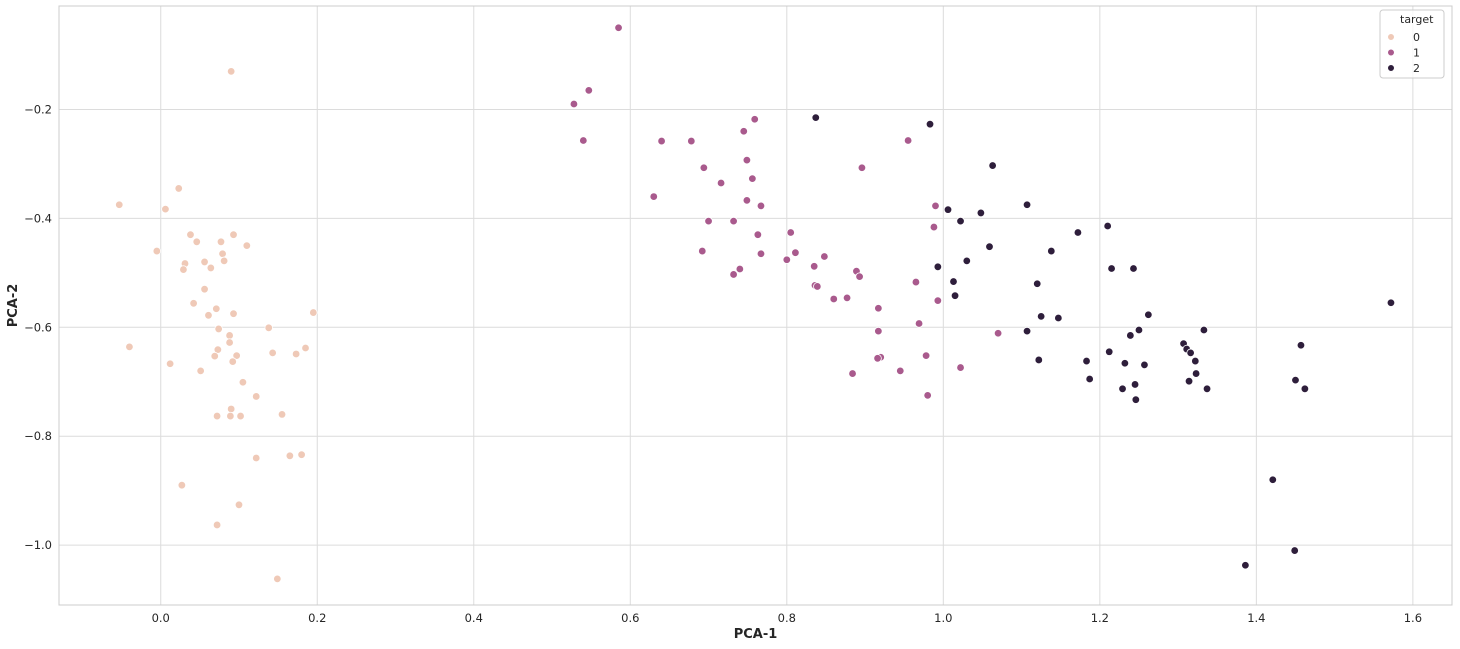 This screenshot has height=649, width=1460. What do you see at coordinates (1417, 19) in the screenshot?
I see `legend-title: target` at bounding box center [1417, 19].